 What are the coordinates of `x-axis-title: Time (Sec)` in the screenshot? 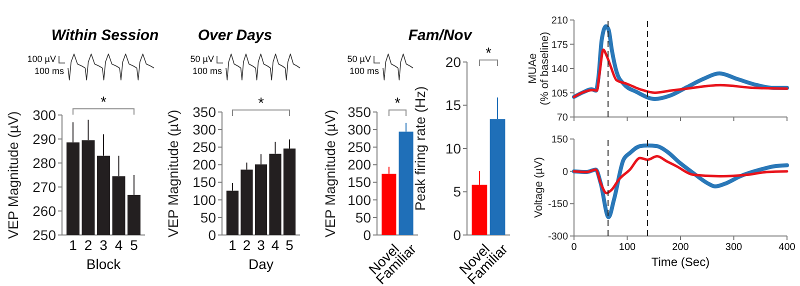 It's located at (680, 262).